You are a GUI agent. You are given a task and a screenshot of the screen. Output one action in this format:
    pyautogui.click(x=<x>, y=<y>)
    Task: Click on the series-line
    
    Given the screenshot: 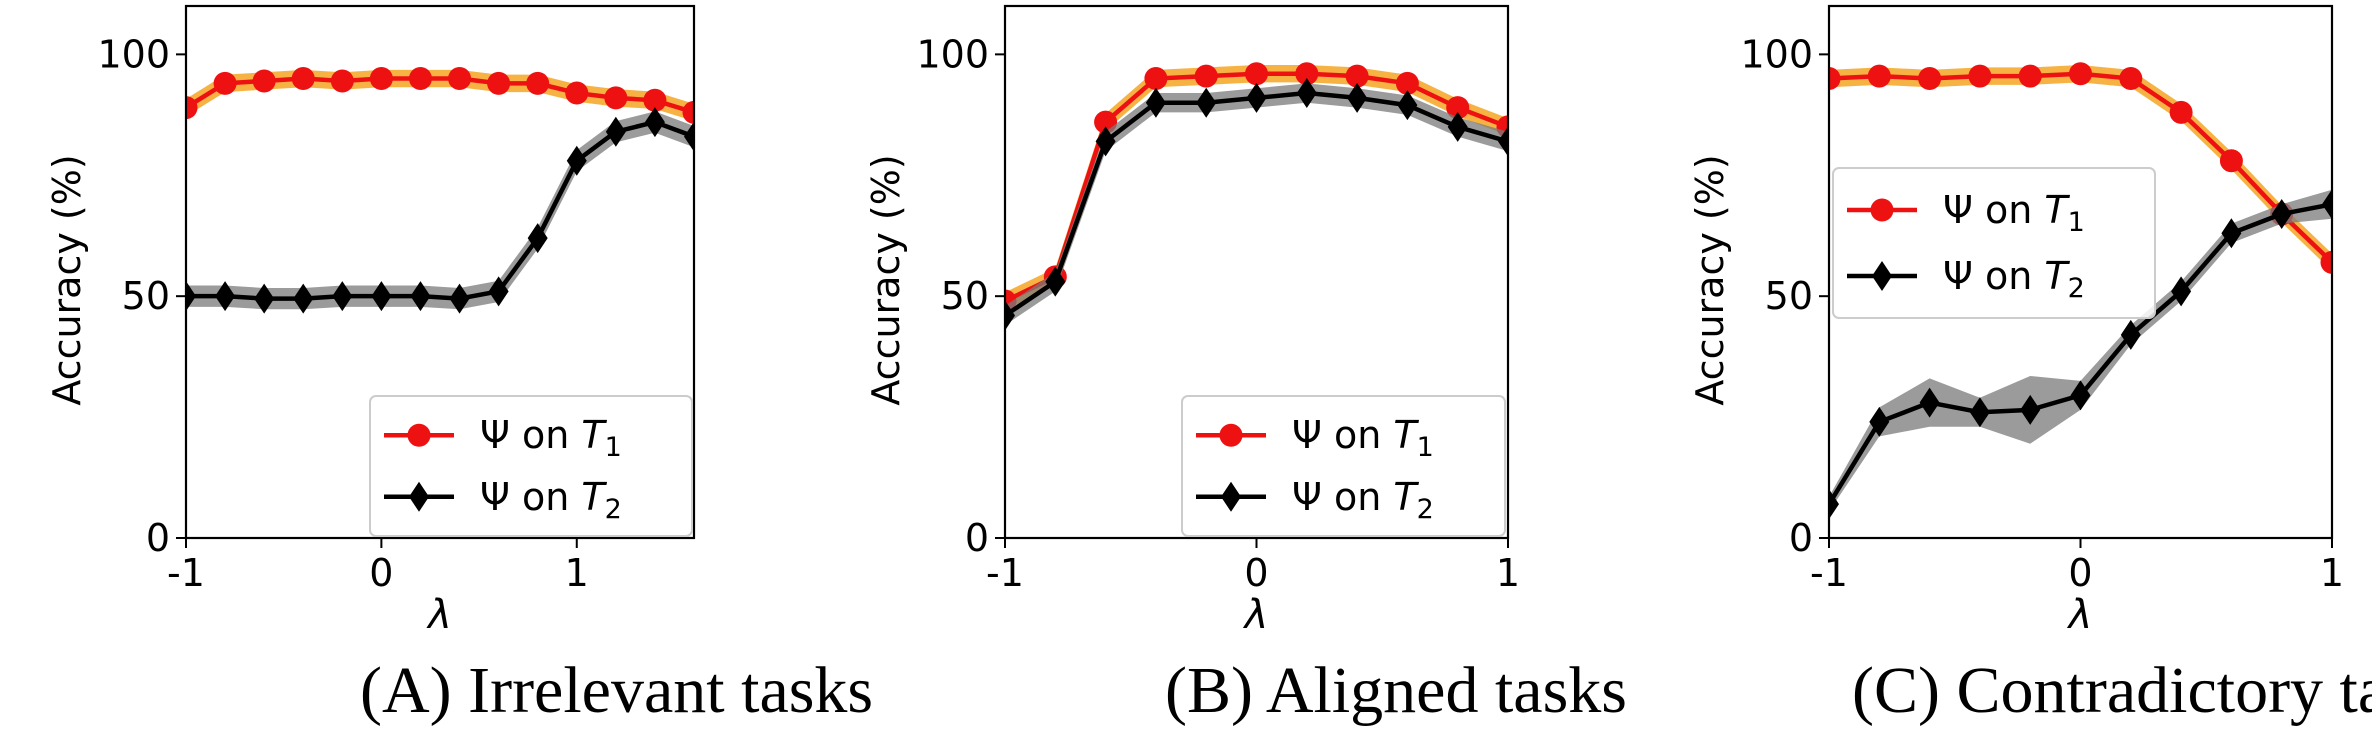 What is the action you would take?
    pyautogui.click(x=440, y=210)
    